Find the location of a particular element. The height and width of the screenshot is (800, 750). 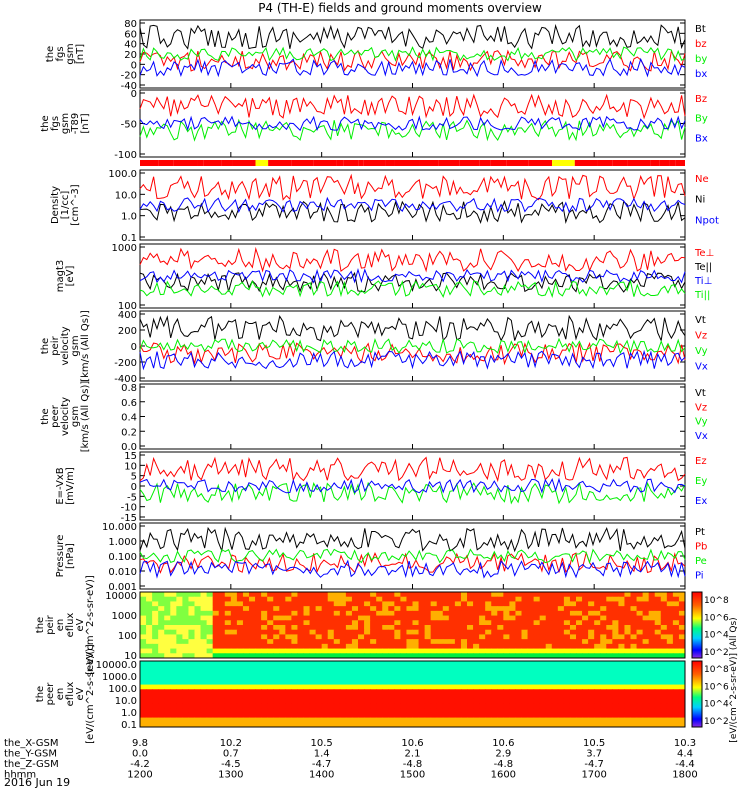

legend-label: Te⊥ is located at coordinates (704, 253).